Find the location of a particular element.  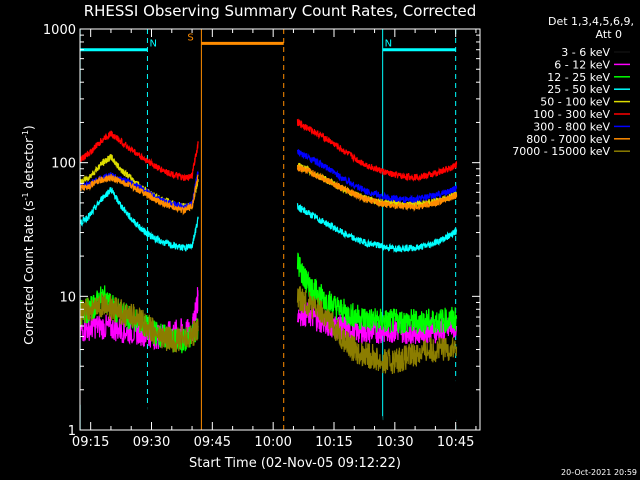

flag-label: S is located at coordinates (190, 37).